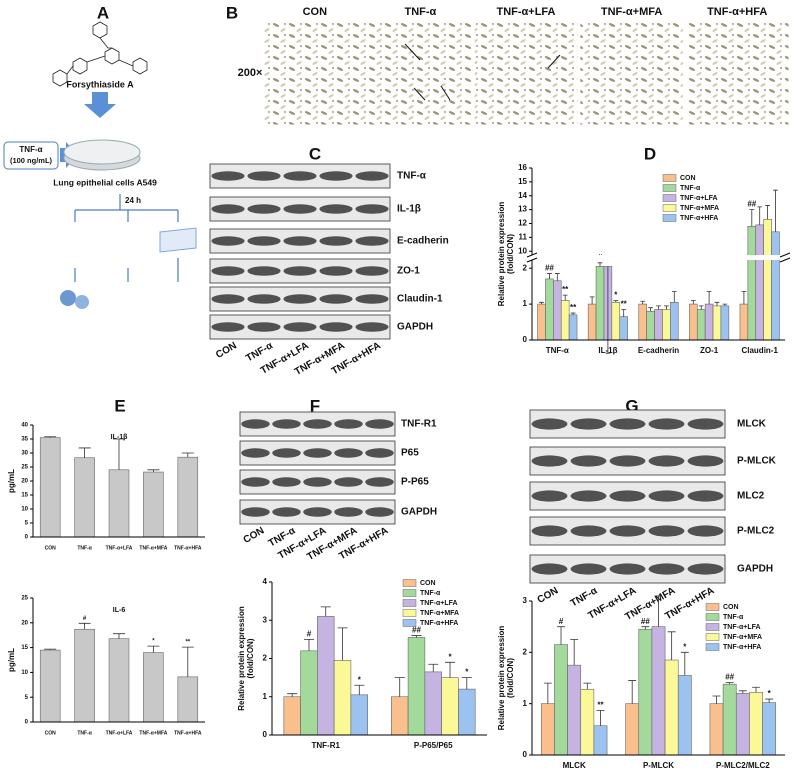 The image size is (794, 776). What do you see at coordinates (743, 765) in the screenshot?
I see `x-tick-label: P-MLC2/MLC2` at bounding box center [743, 765].